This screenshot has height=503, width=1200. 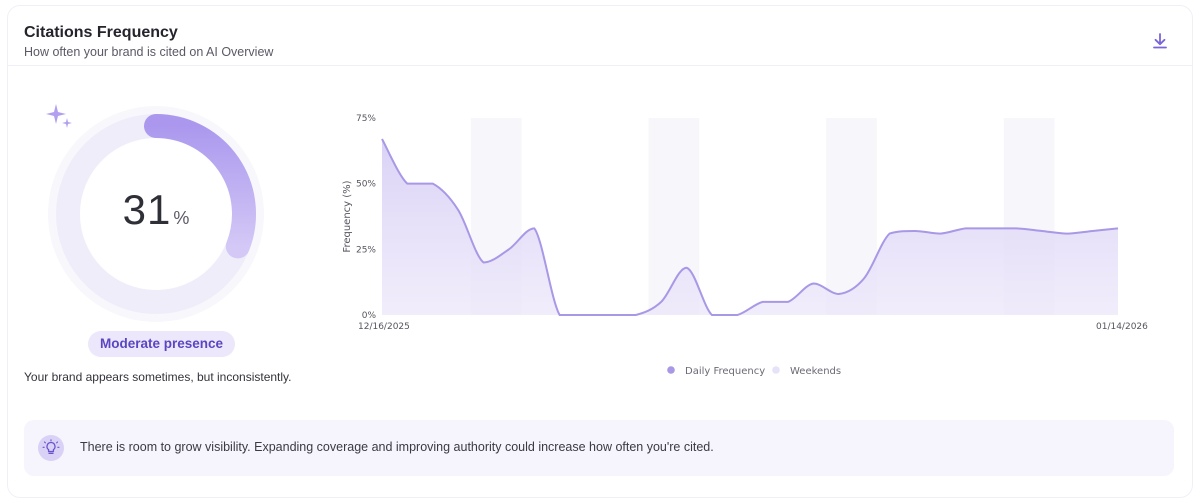 I want to click on ring-center, so click(x=156, y=214).